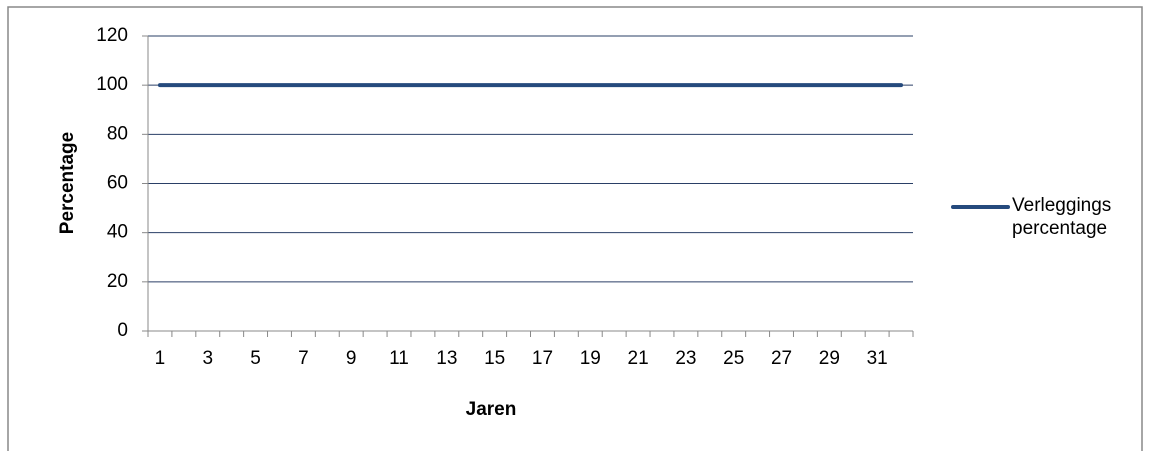 The width and height of the screenshot is (1150, 451). I want to click on x-tick-label: 19, so click(590, 358).